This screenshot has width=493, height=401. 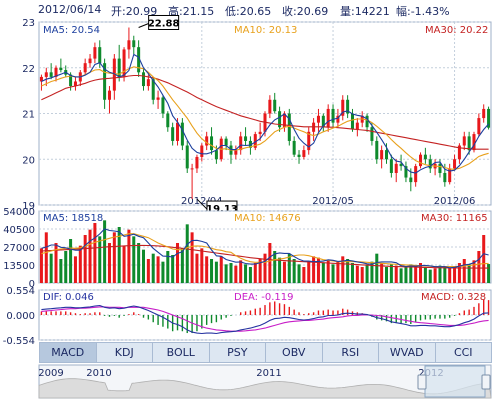 What do you see at coordinates (294, 352) in the screenshot?
I see `tab-obv: OBV` at bounding box center [294, 352].